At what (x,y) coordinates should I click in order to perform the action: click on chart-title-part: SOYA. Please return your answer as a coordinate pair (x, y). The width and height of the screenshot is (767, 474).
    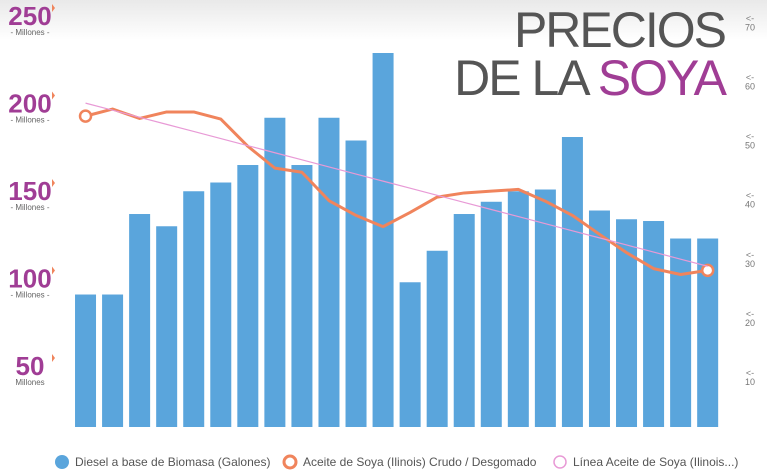
    Looking at the image, I should click on (663, 78).